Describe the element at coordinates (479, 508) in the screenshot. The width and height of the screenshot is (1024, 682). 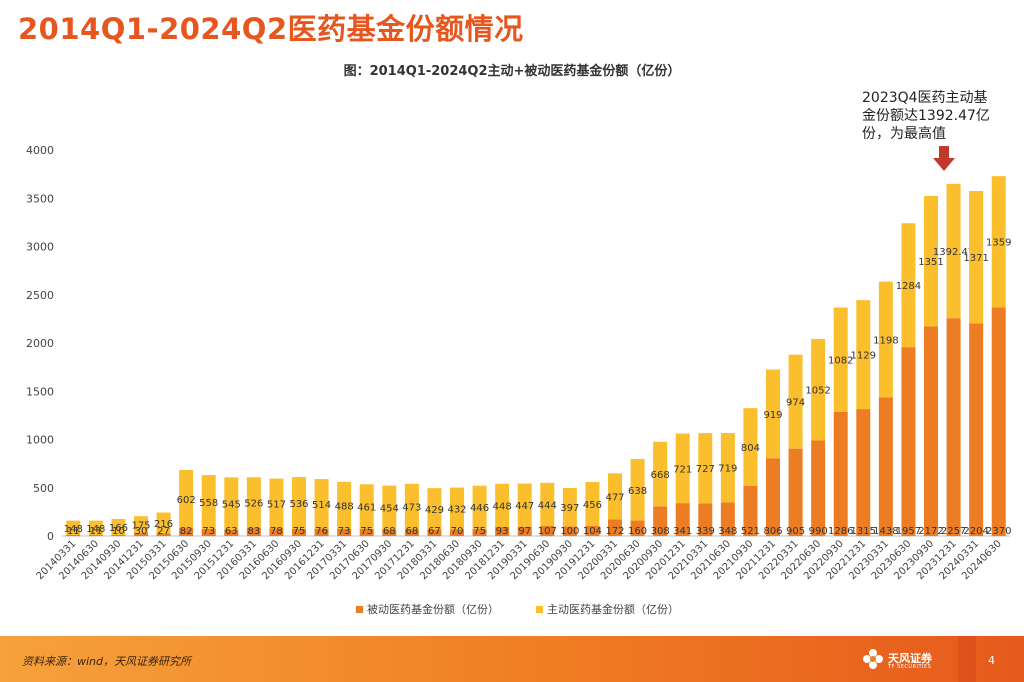
I see `data-label-active: 446` at that location.